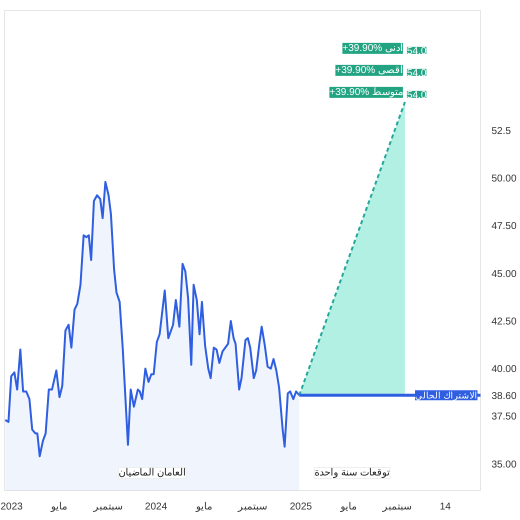  I want to click on x-tick-label: 14, so click(446, 507).